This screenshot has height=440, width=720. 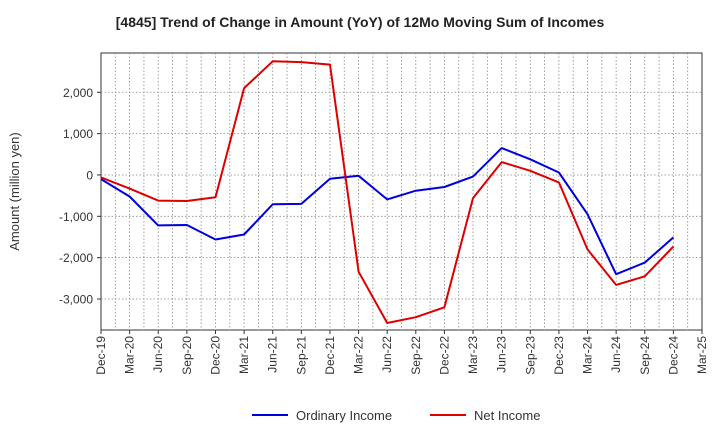 I want to click on x-tick-label: Sep-21, so click(x=301, y=355).